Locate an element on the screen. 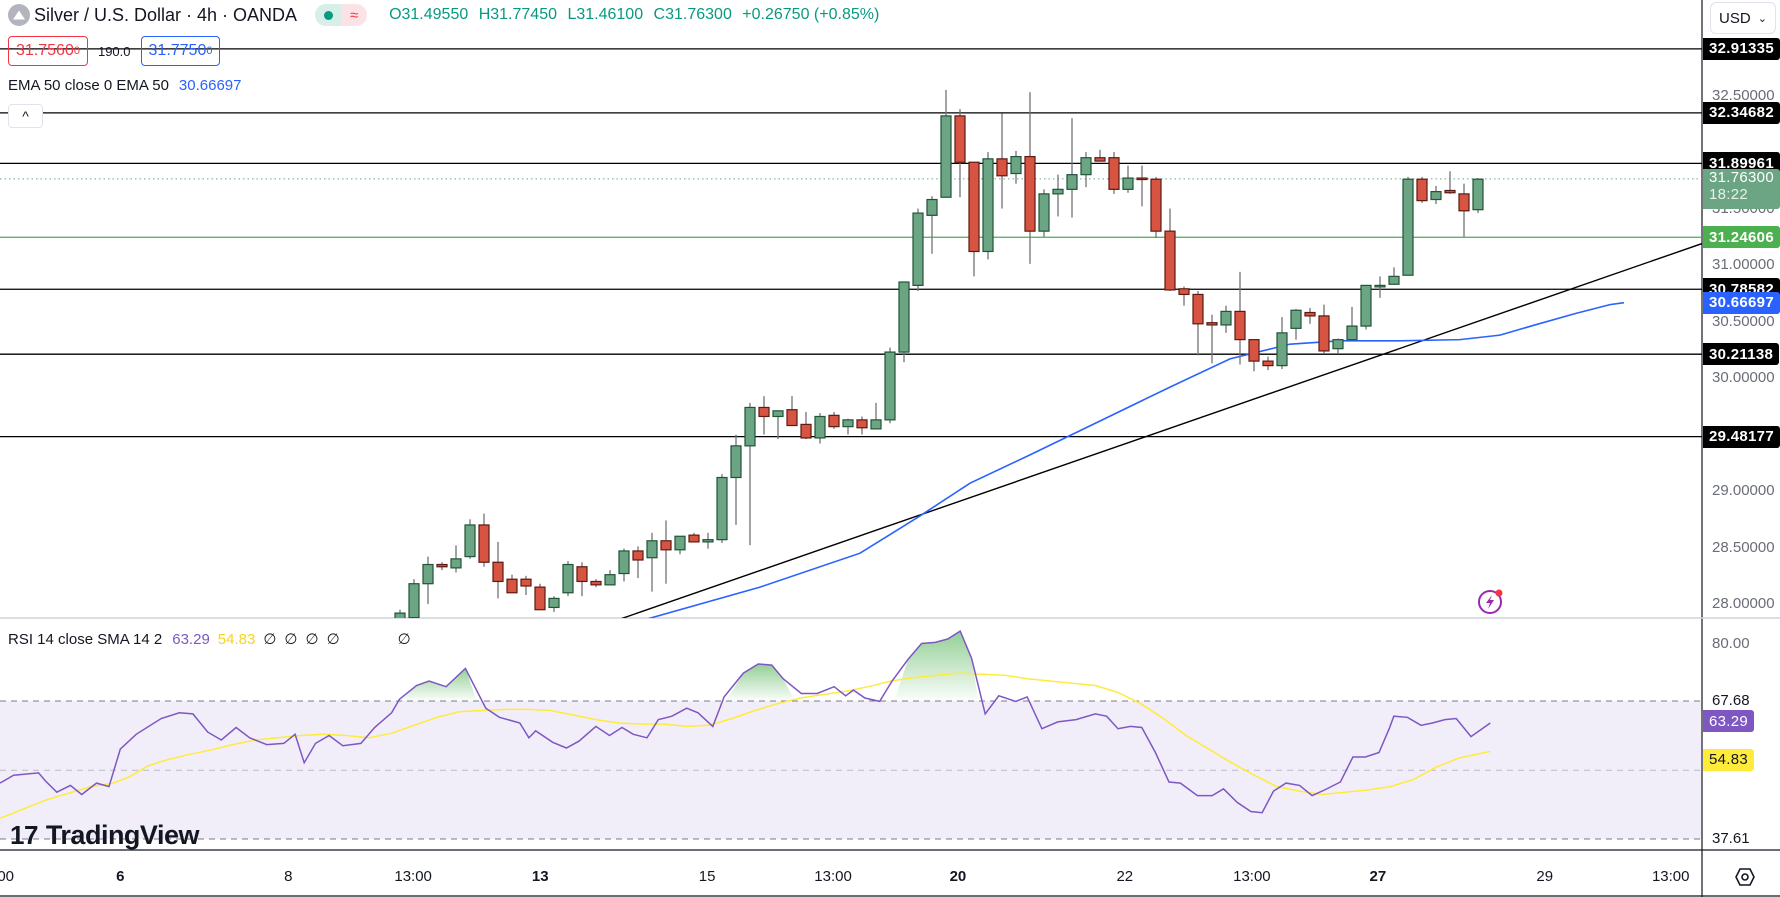  rsi-legend-label: RSI 14 close SMA 14 2 is located at coordinates (85, 639).